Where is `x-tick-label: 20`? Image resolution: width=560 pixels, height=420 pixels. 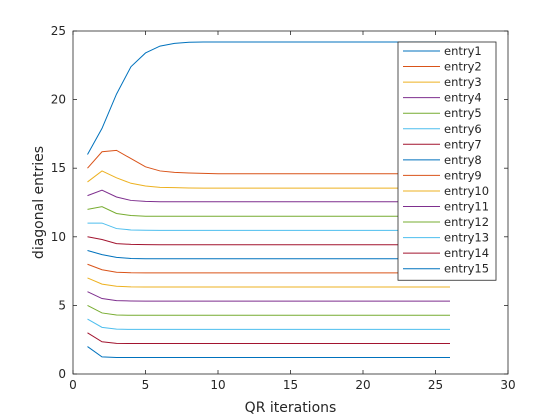 x-tick-label: 20 is located at coordinates (362, 385).